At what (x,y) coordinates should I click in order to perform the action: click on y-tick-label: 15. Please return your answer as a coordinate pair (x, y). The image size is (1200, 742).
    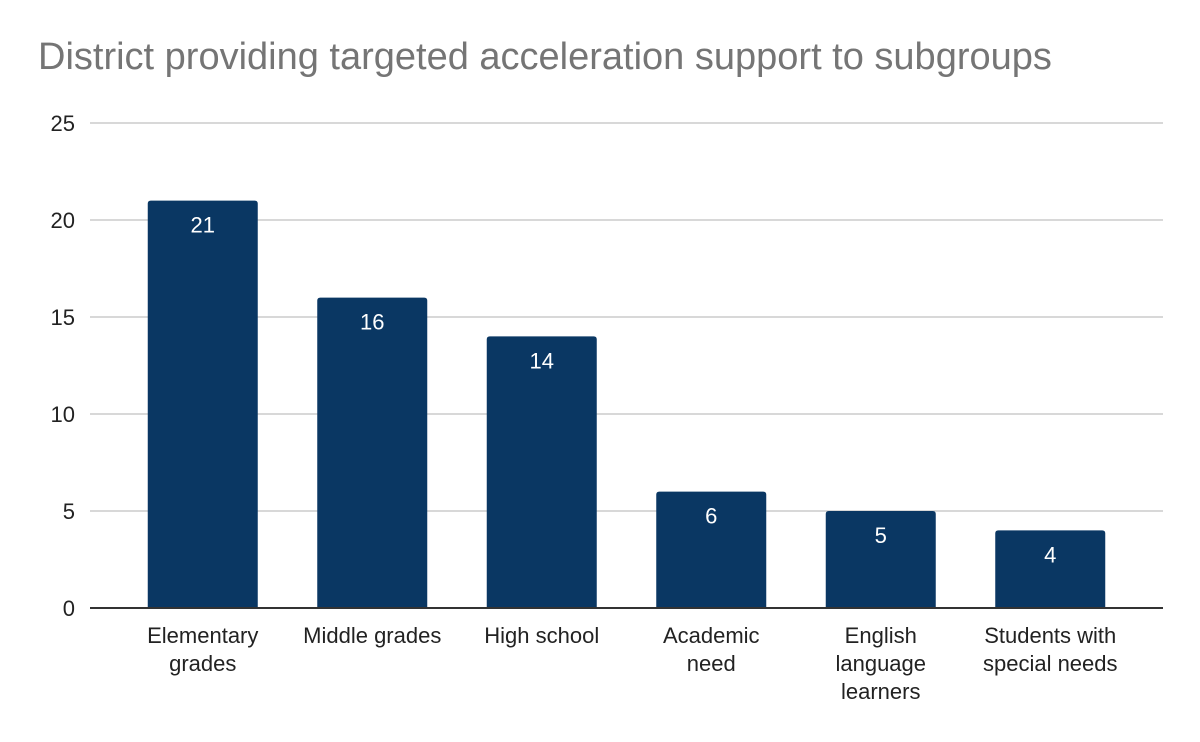
    Looking at the image, I should click on (63, 317).